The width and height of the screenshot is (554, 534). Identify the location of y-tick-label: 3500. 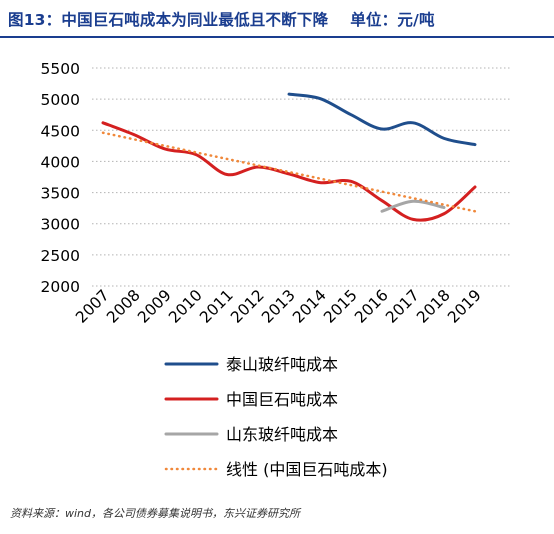
(60, 194).